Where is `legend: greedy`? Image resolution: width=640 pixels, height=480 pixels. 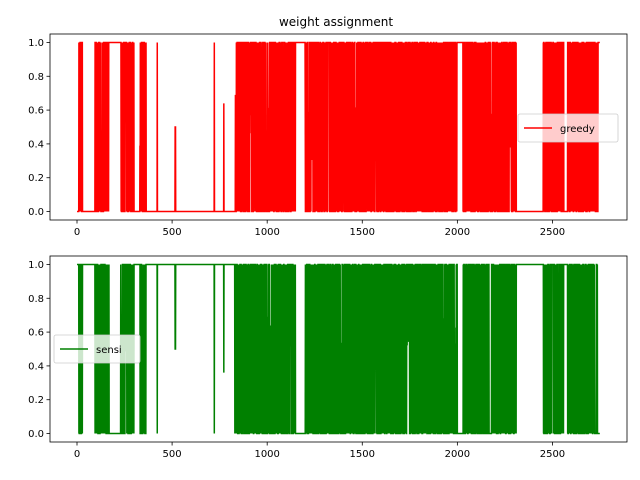 legend: greedy is located at coordinates (568, 128).